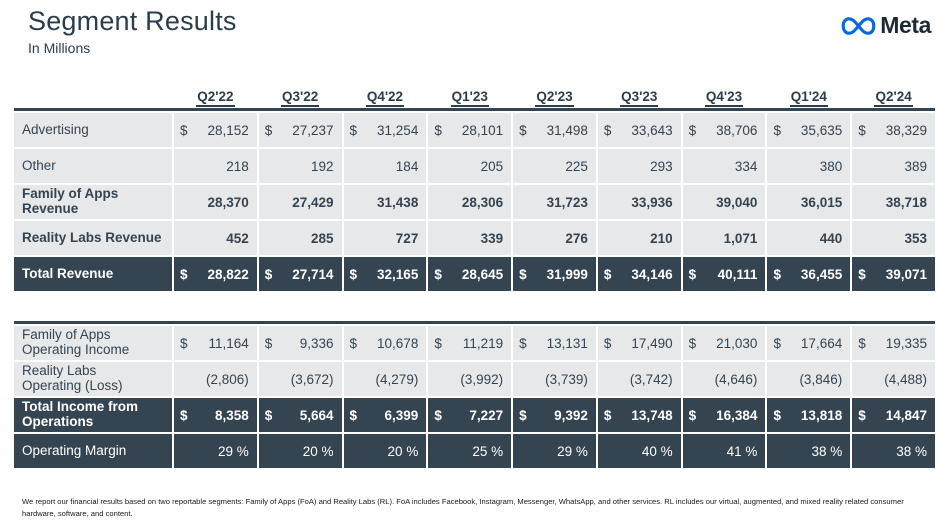  What do you see at coordinates (821, 202) in the screenshot?
I see `cell-value: 36,015` at bounding box center [821, 202].